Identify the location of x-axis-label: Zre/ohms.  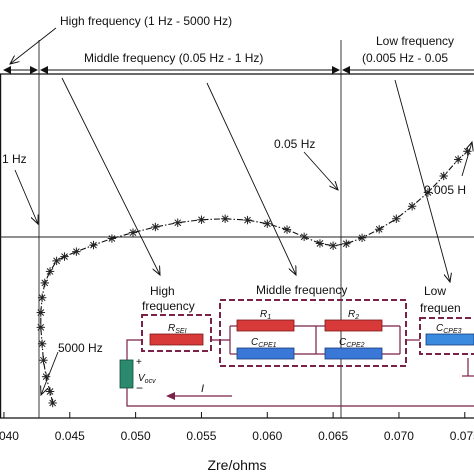
(236, 465).